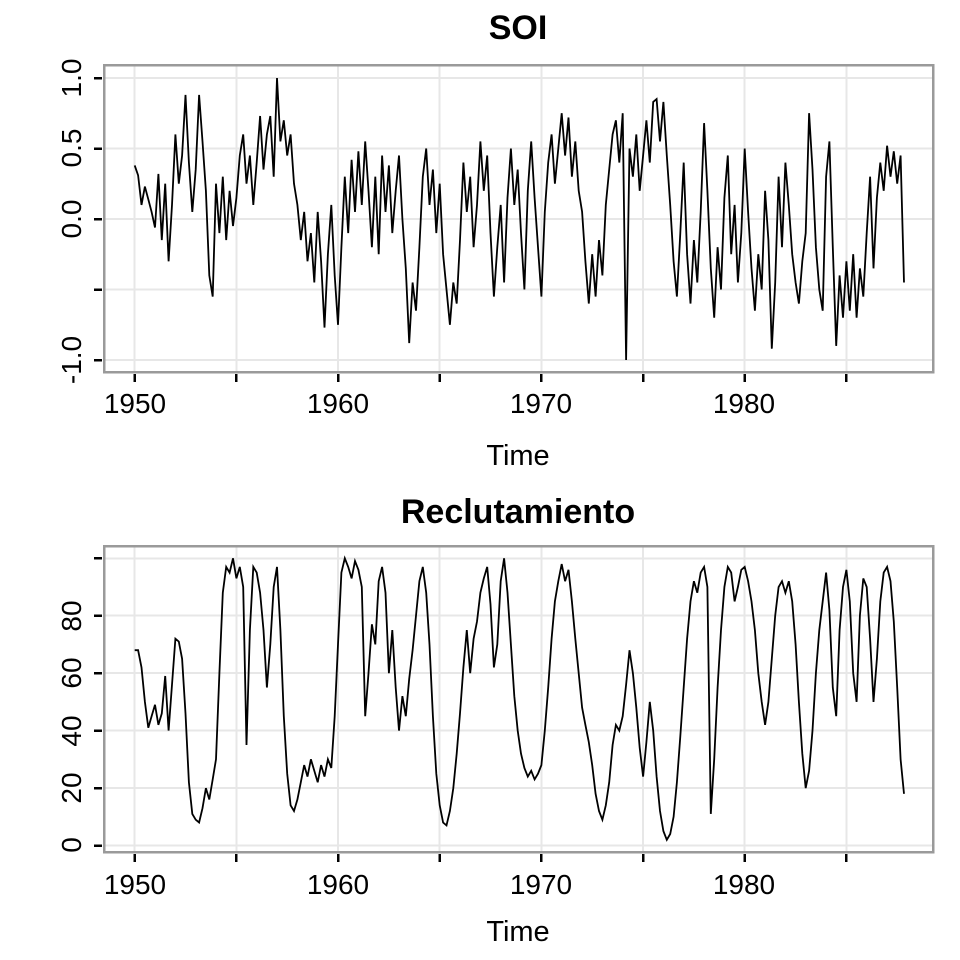 The image size is (960, 960). Describe the element at coordinates (518, 28) in the screenshot. I see `chart-title-soi: SOI` at that location.